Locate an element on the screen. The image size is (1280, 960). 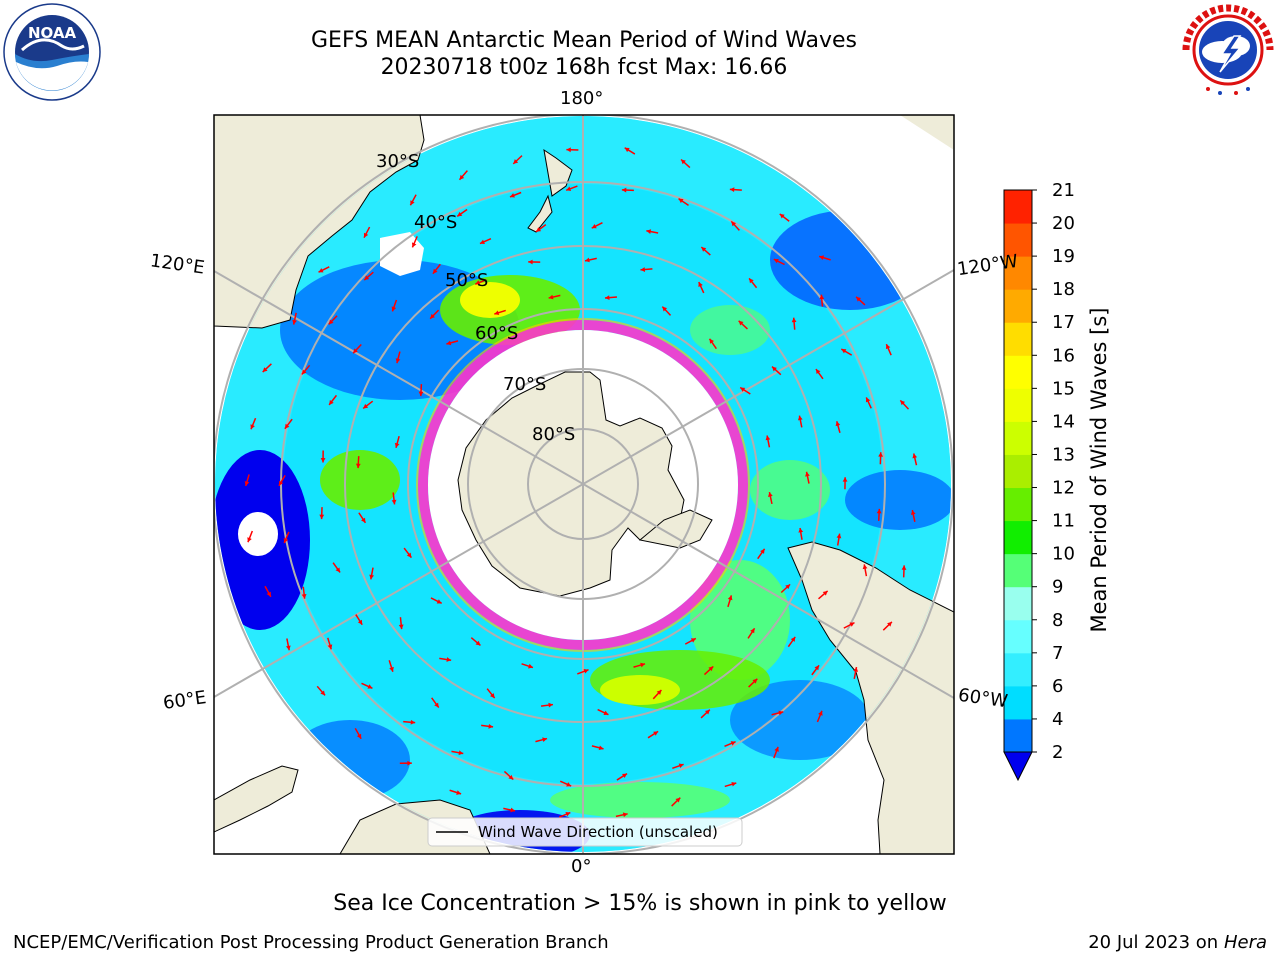
colorbar-tick-label: 18 is located at coordinates (1063, 289).